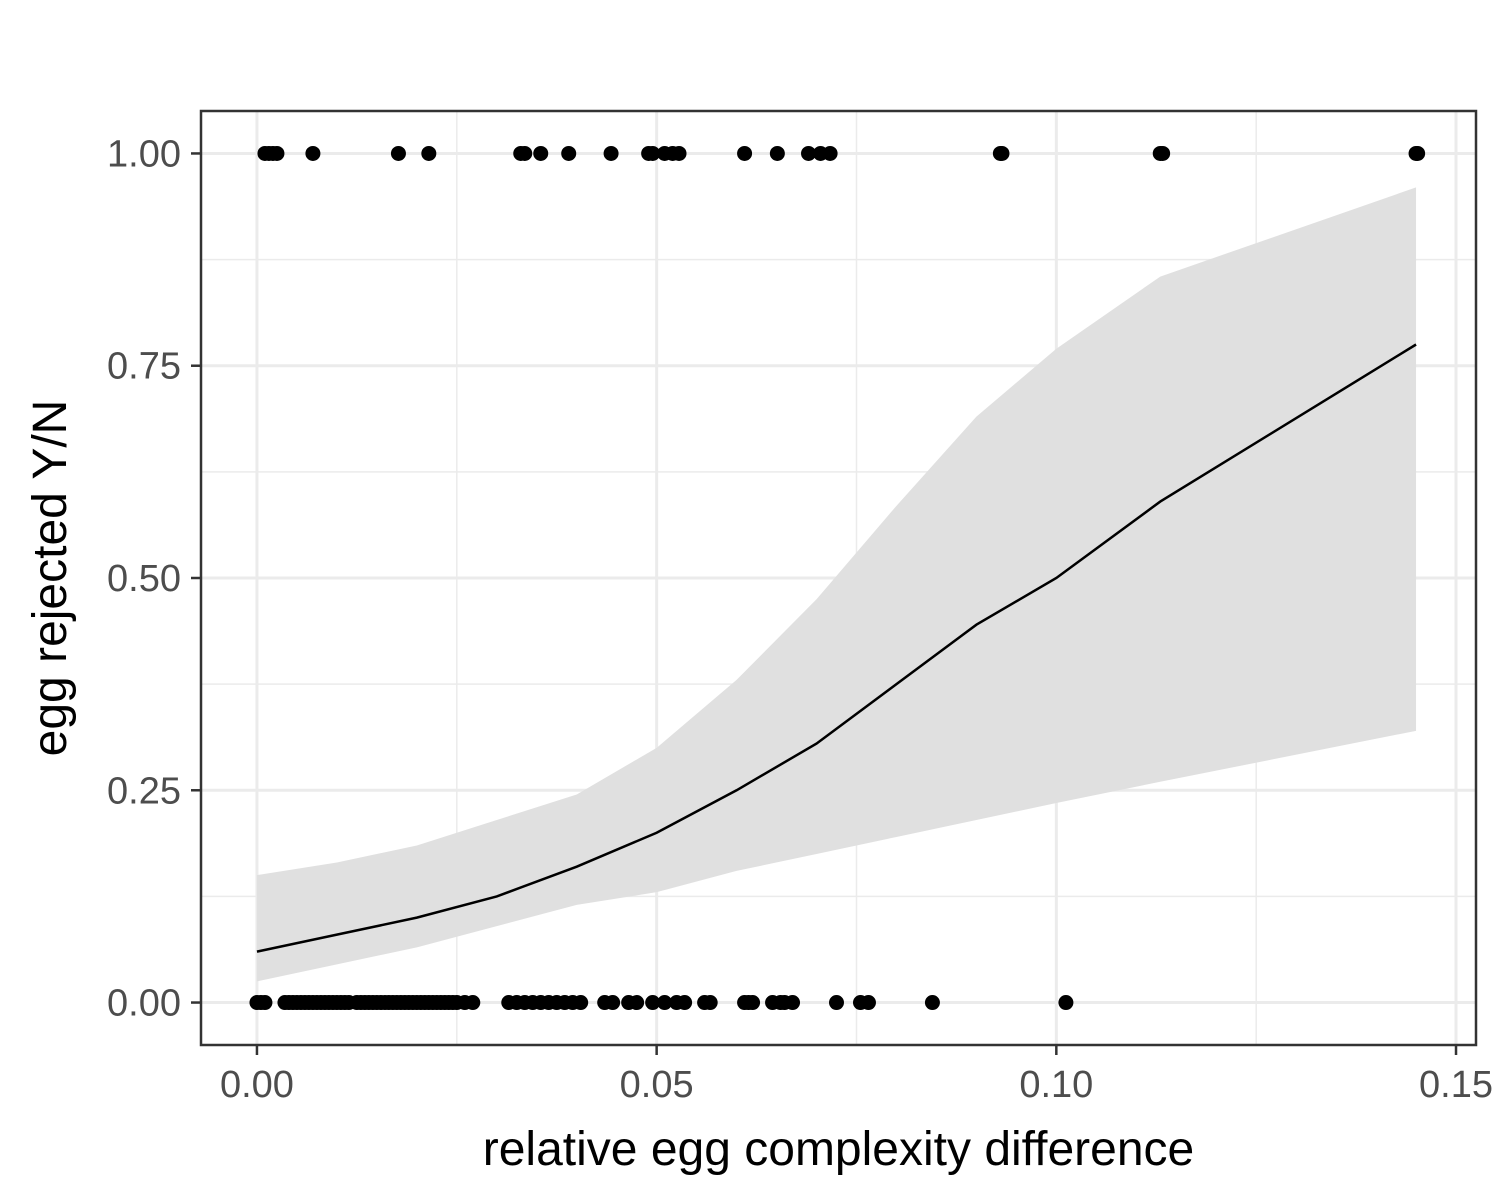 Image resolution: width=1500 pixels, height=1200 pixels. What do you see at coordinates (144, 579) in the screenshot?
I see `y-tick-label: 0.50` at bounding box center [144, 579].